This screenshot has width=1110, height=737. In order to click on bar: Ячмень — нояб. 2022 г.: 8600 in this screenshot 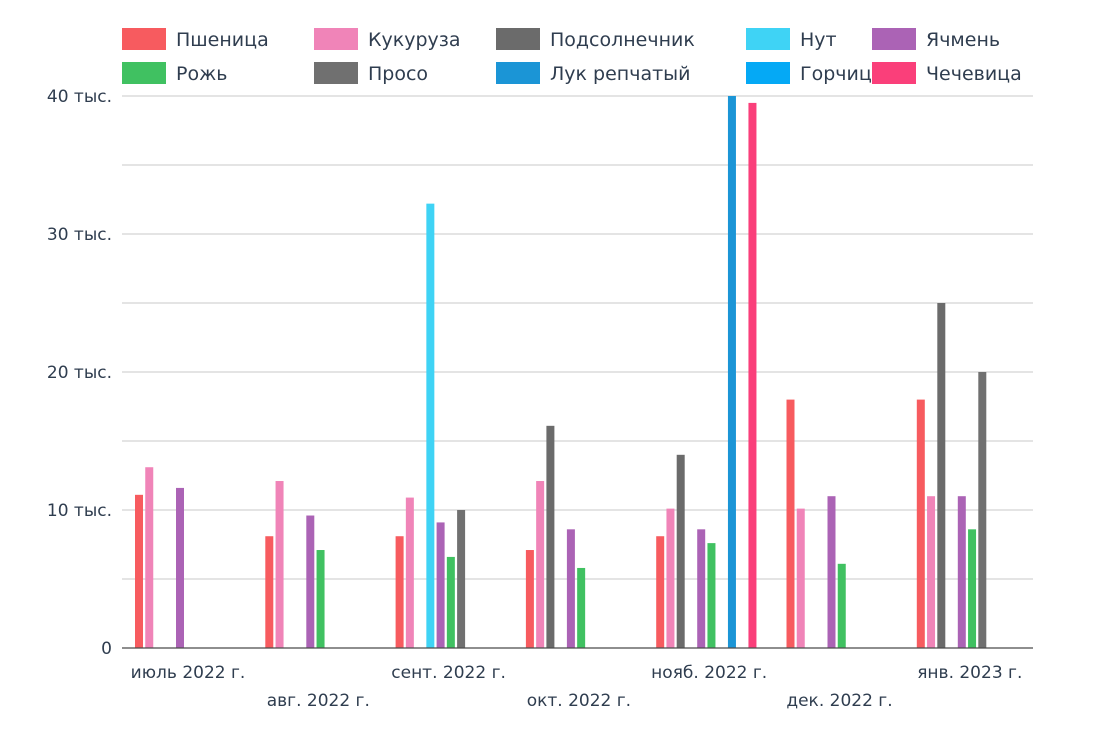, I will do `click(701, 588)`.